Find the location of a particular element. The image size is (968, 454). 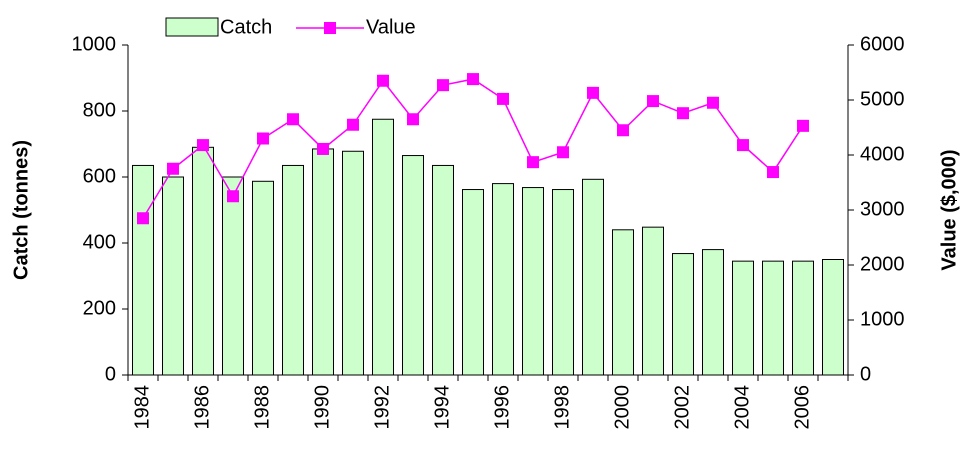

x-tick-label: 1992 is located at coordinates (382, 407).